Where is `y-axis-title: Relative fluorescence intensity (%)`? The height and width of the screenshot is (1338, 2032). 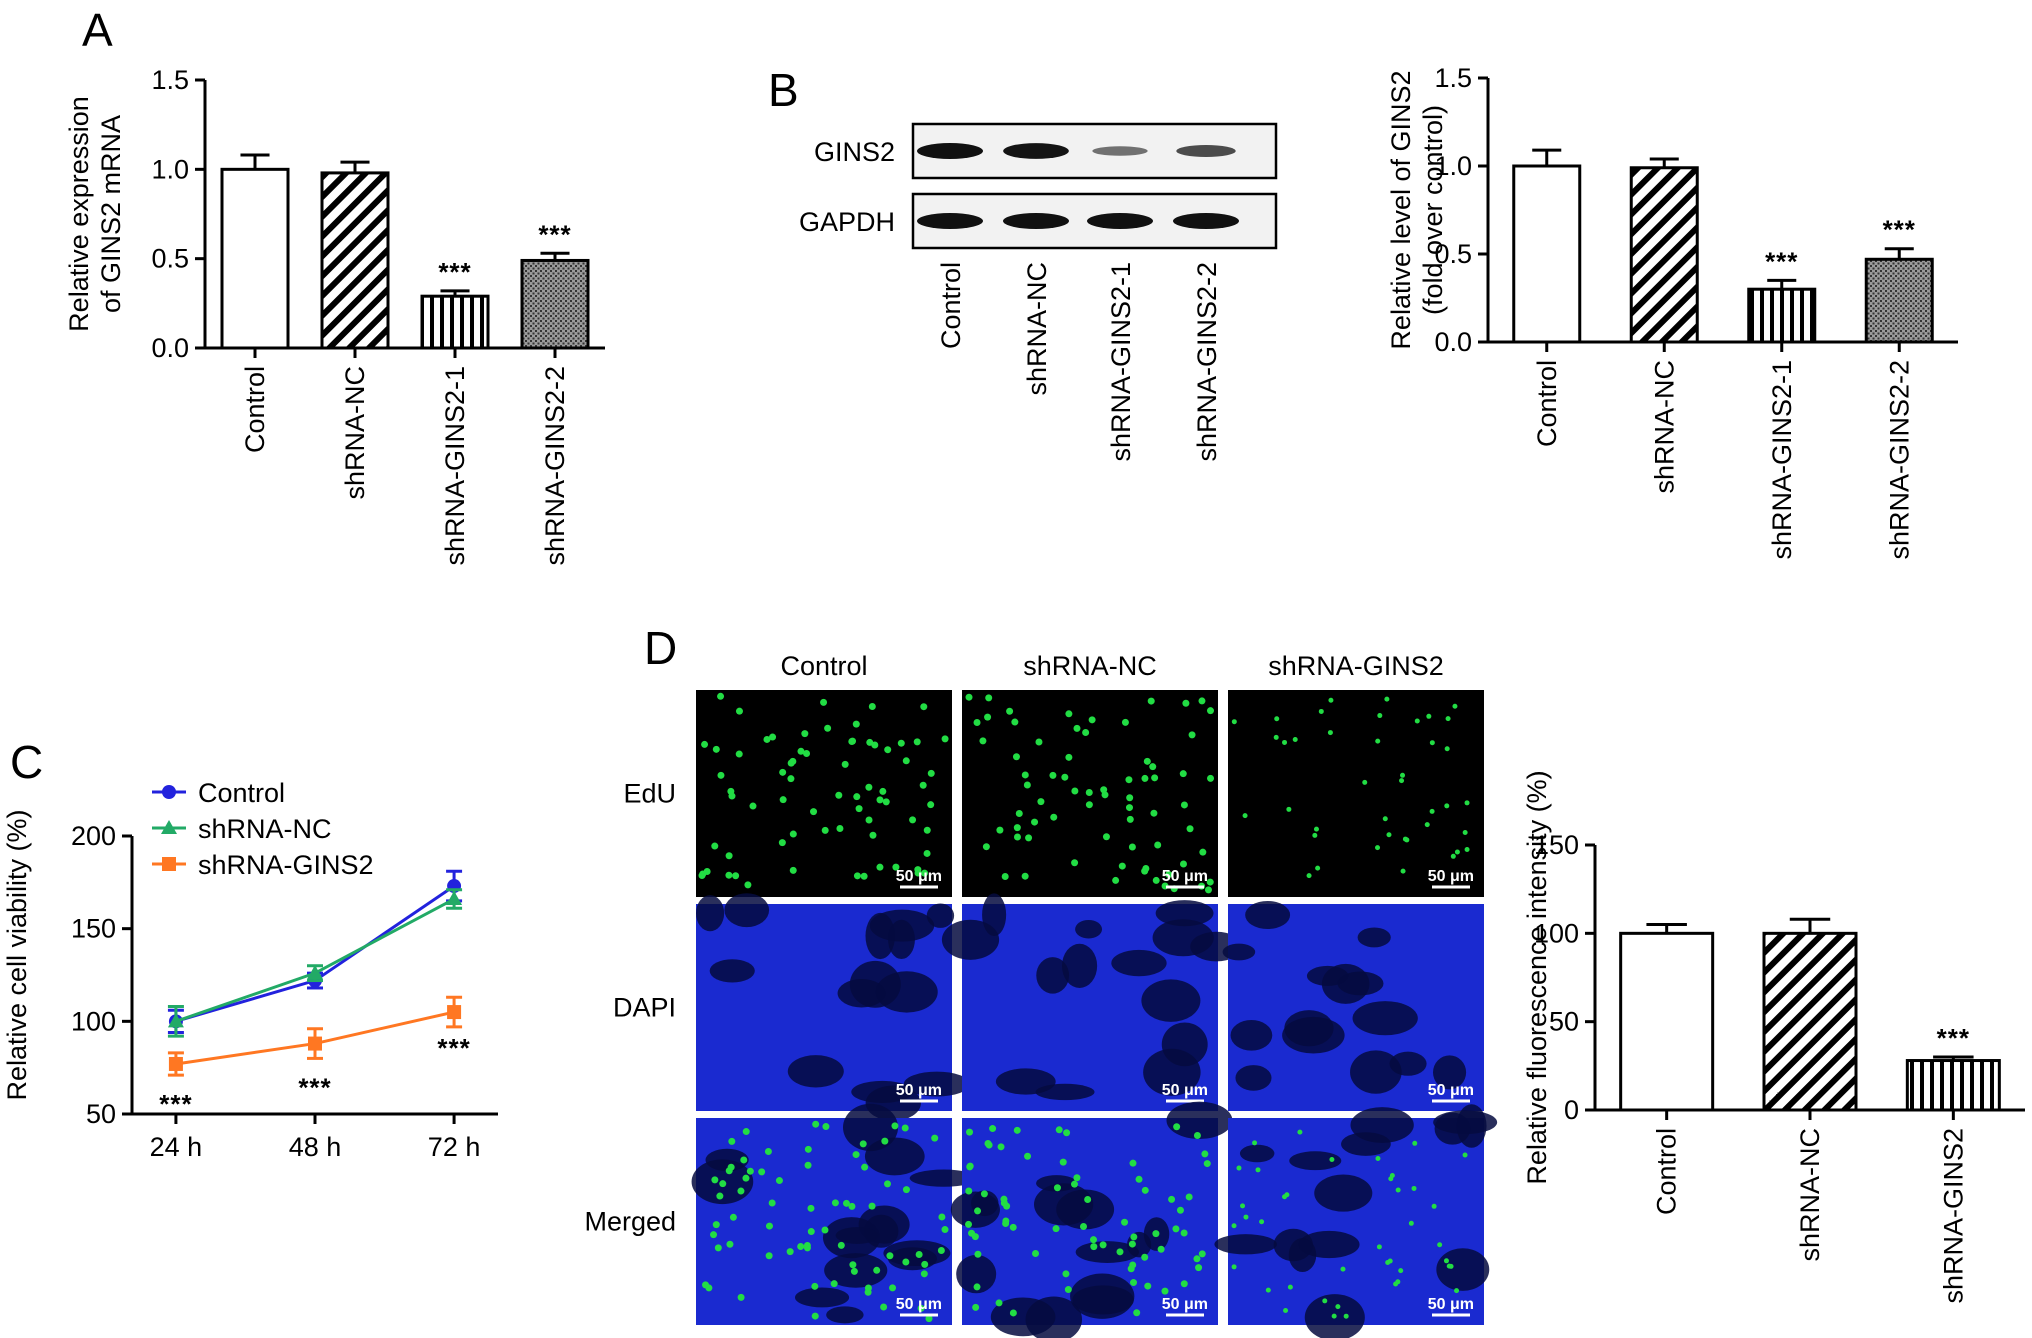 y-axis-title: Relative fluorescence intensity (%) is located at coordinates (1537, 977).